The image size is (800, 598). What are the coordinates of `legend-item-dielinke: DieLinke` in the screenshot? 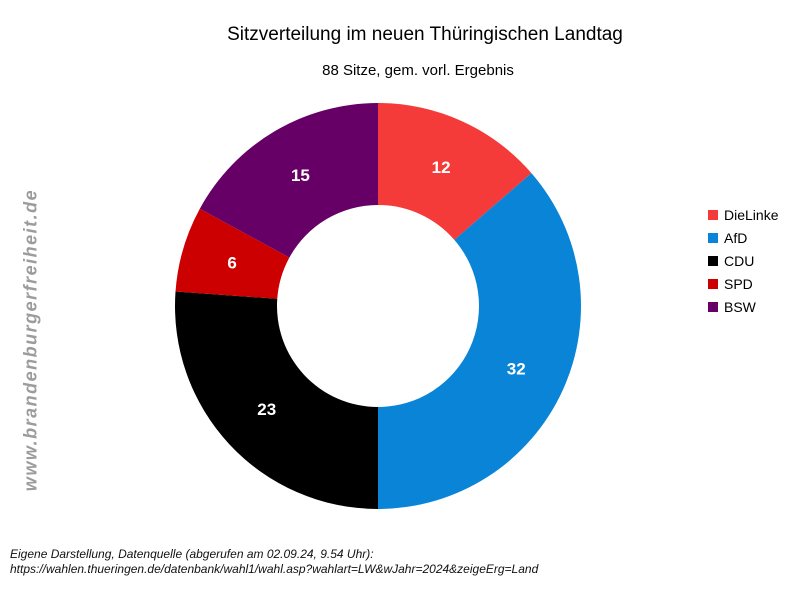 It's located at (743, 214).